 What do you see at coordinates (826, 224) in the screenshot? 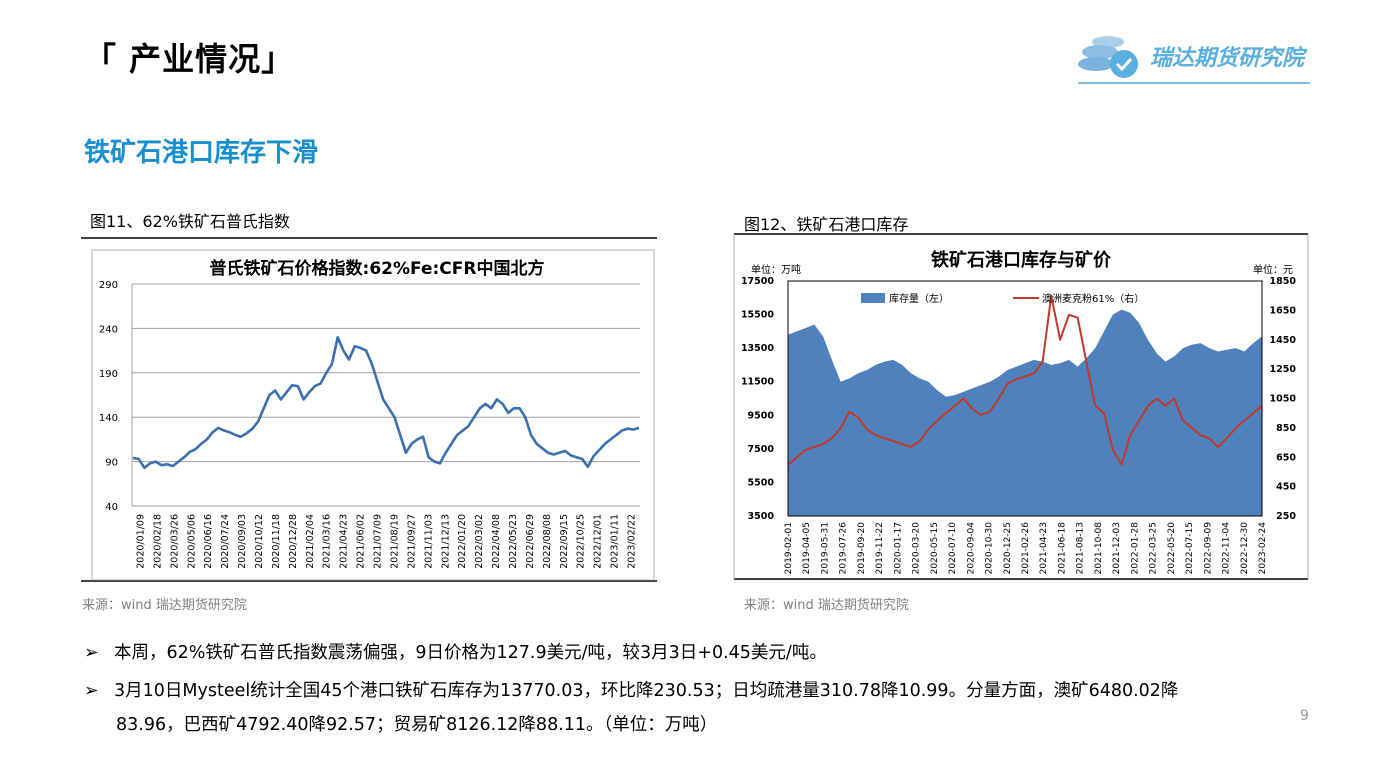
I see `figure-12-label: 图12、铁矿石港口库存` at bounding box center [826, 224].